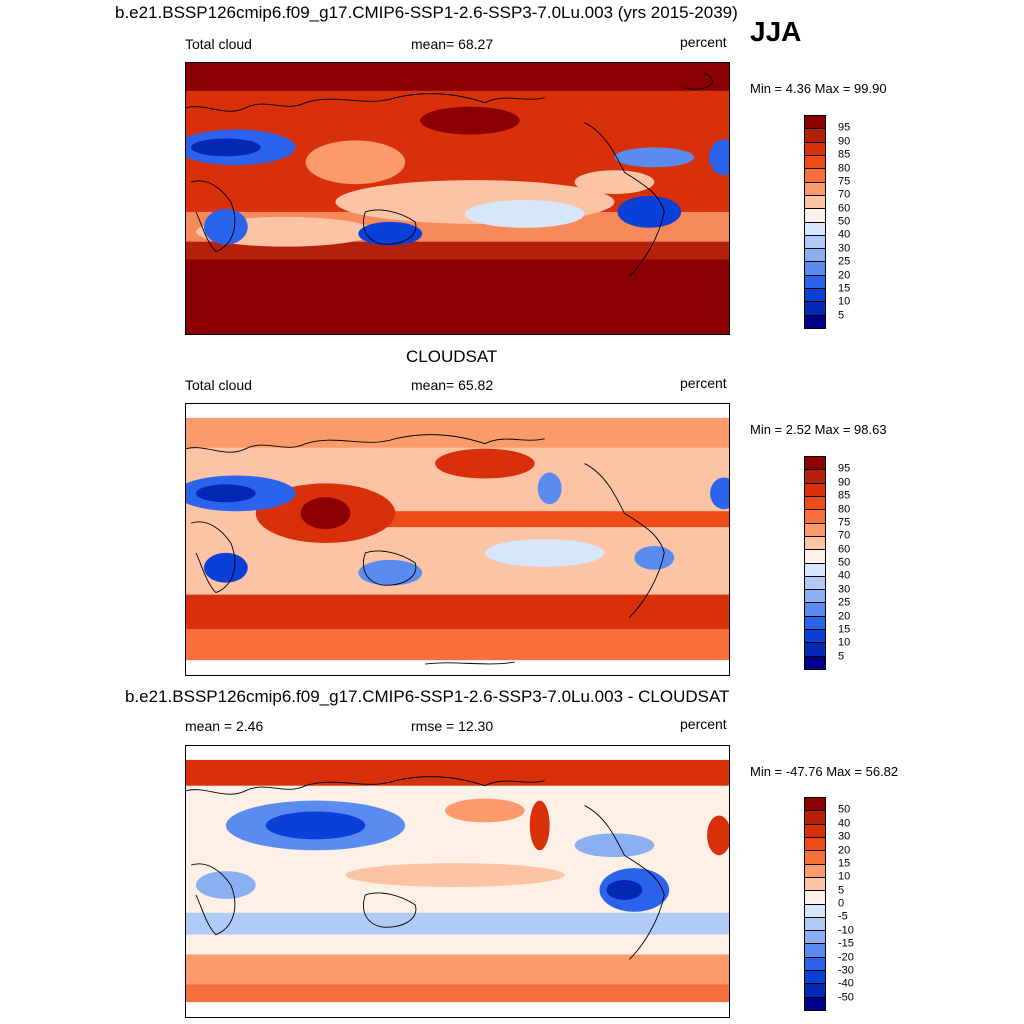 This screenshot has height=1024, width=1024. What do you see at coordinates (703, 42) in the screenshot?
I see `panel-1-units-label: percent` at bounding box center [703, 42].